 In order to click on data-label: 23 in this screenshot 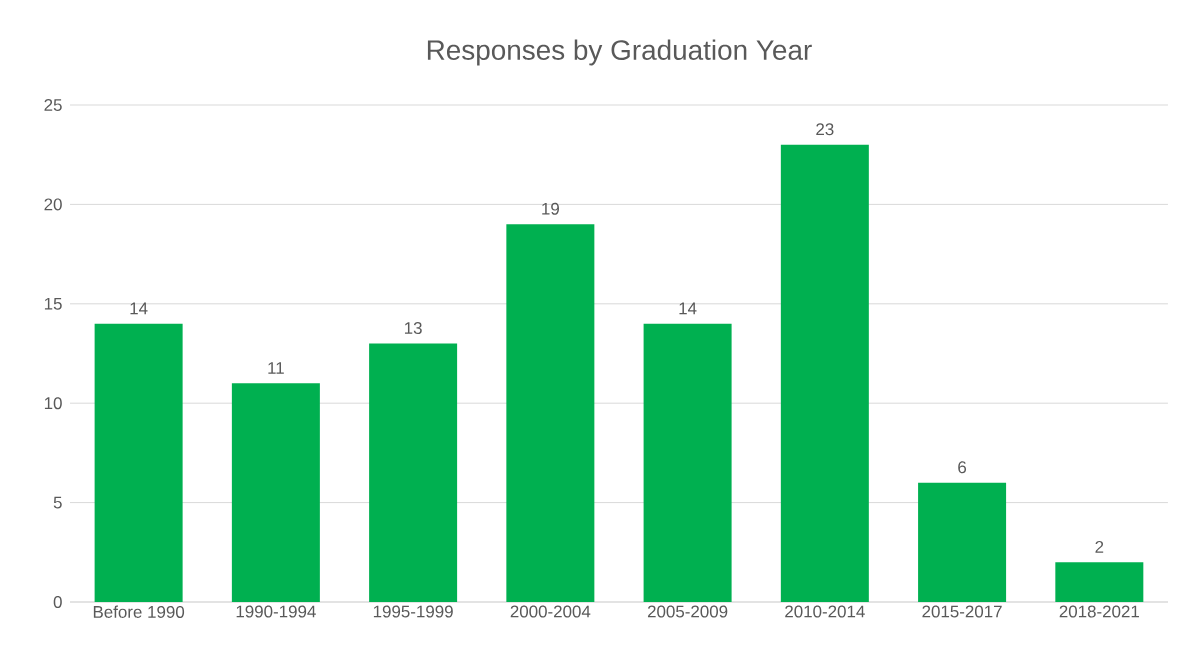, I will do `click(825, 129)`.